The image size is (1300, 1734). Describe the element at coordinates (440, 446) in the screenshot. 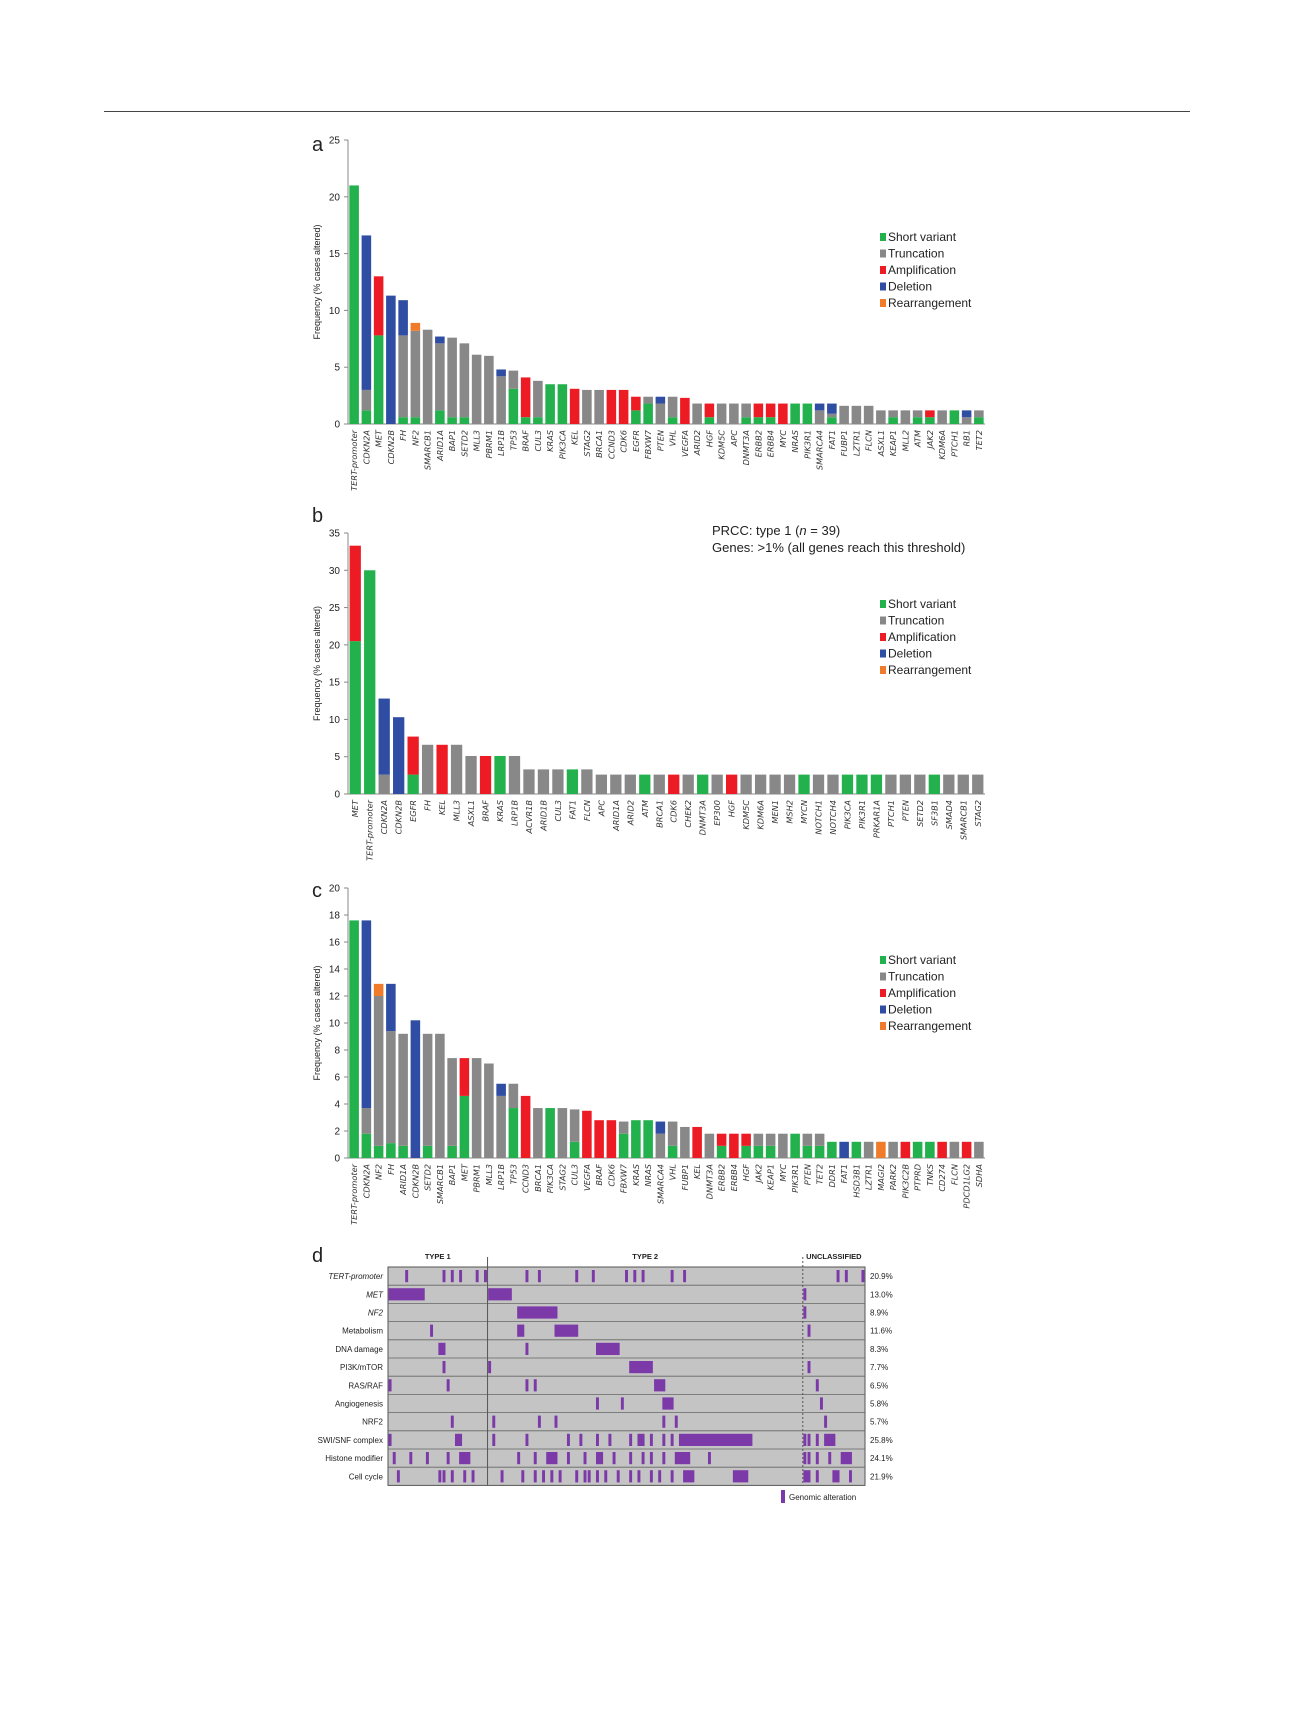

I see `x-tick-label: ARID1A` at that location.